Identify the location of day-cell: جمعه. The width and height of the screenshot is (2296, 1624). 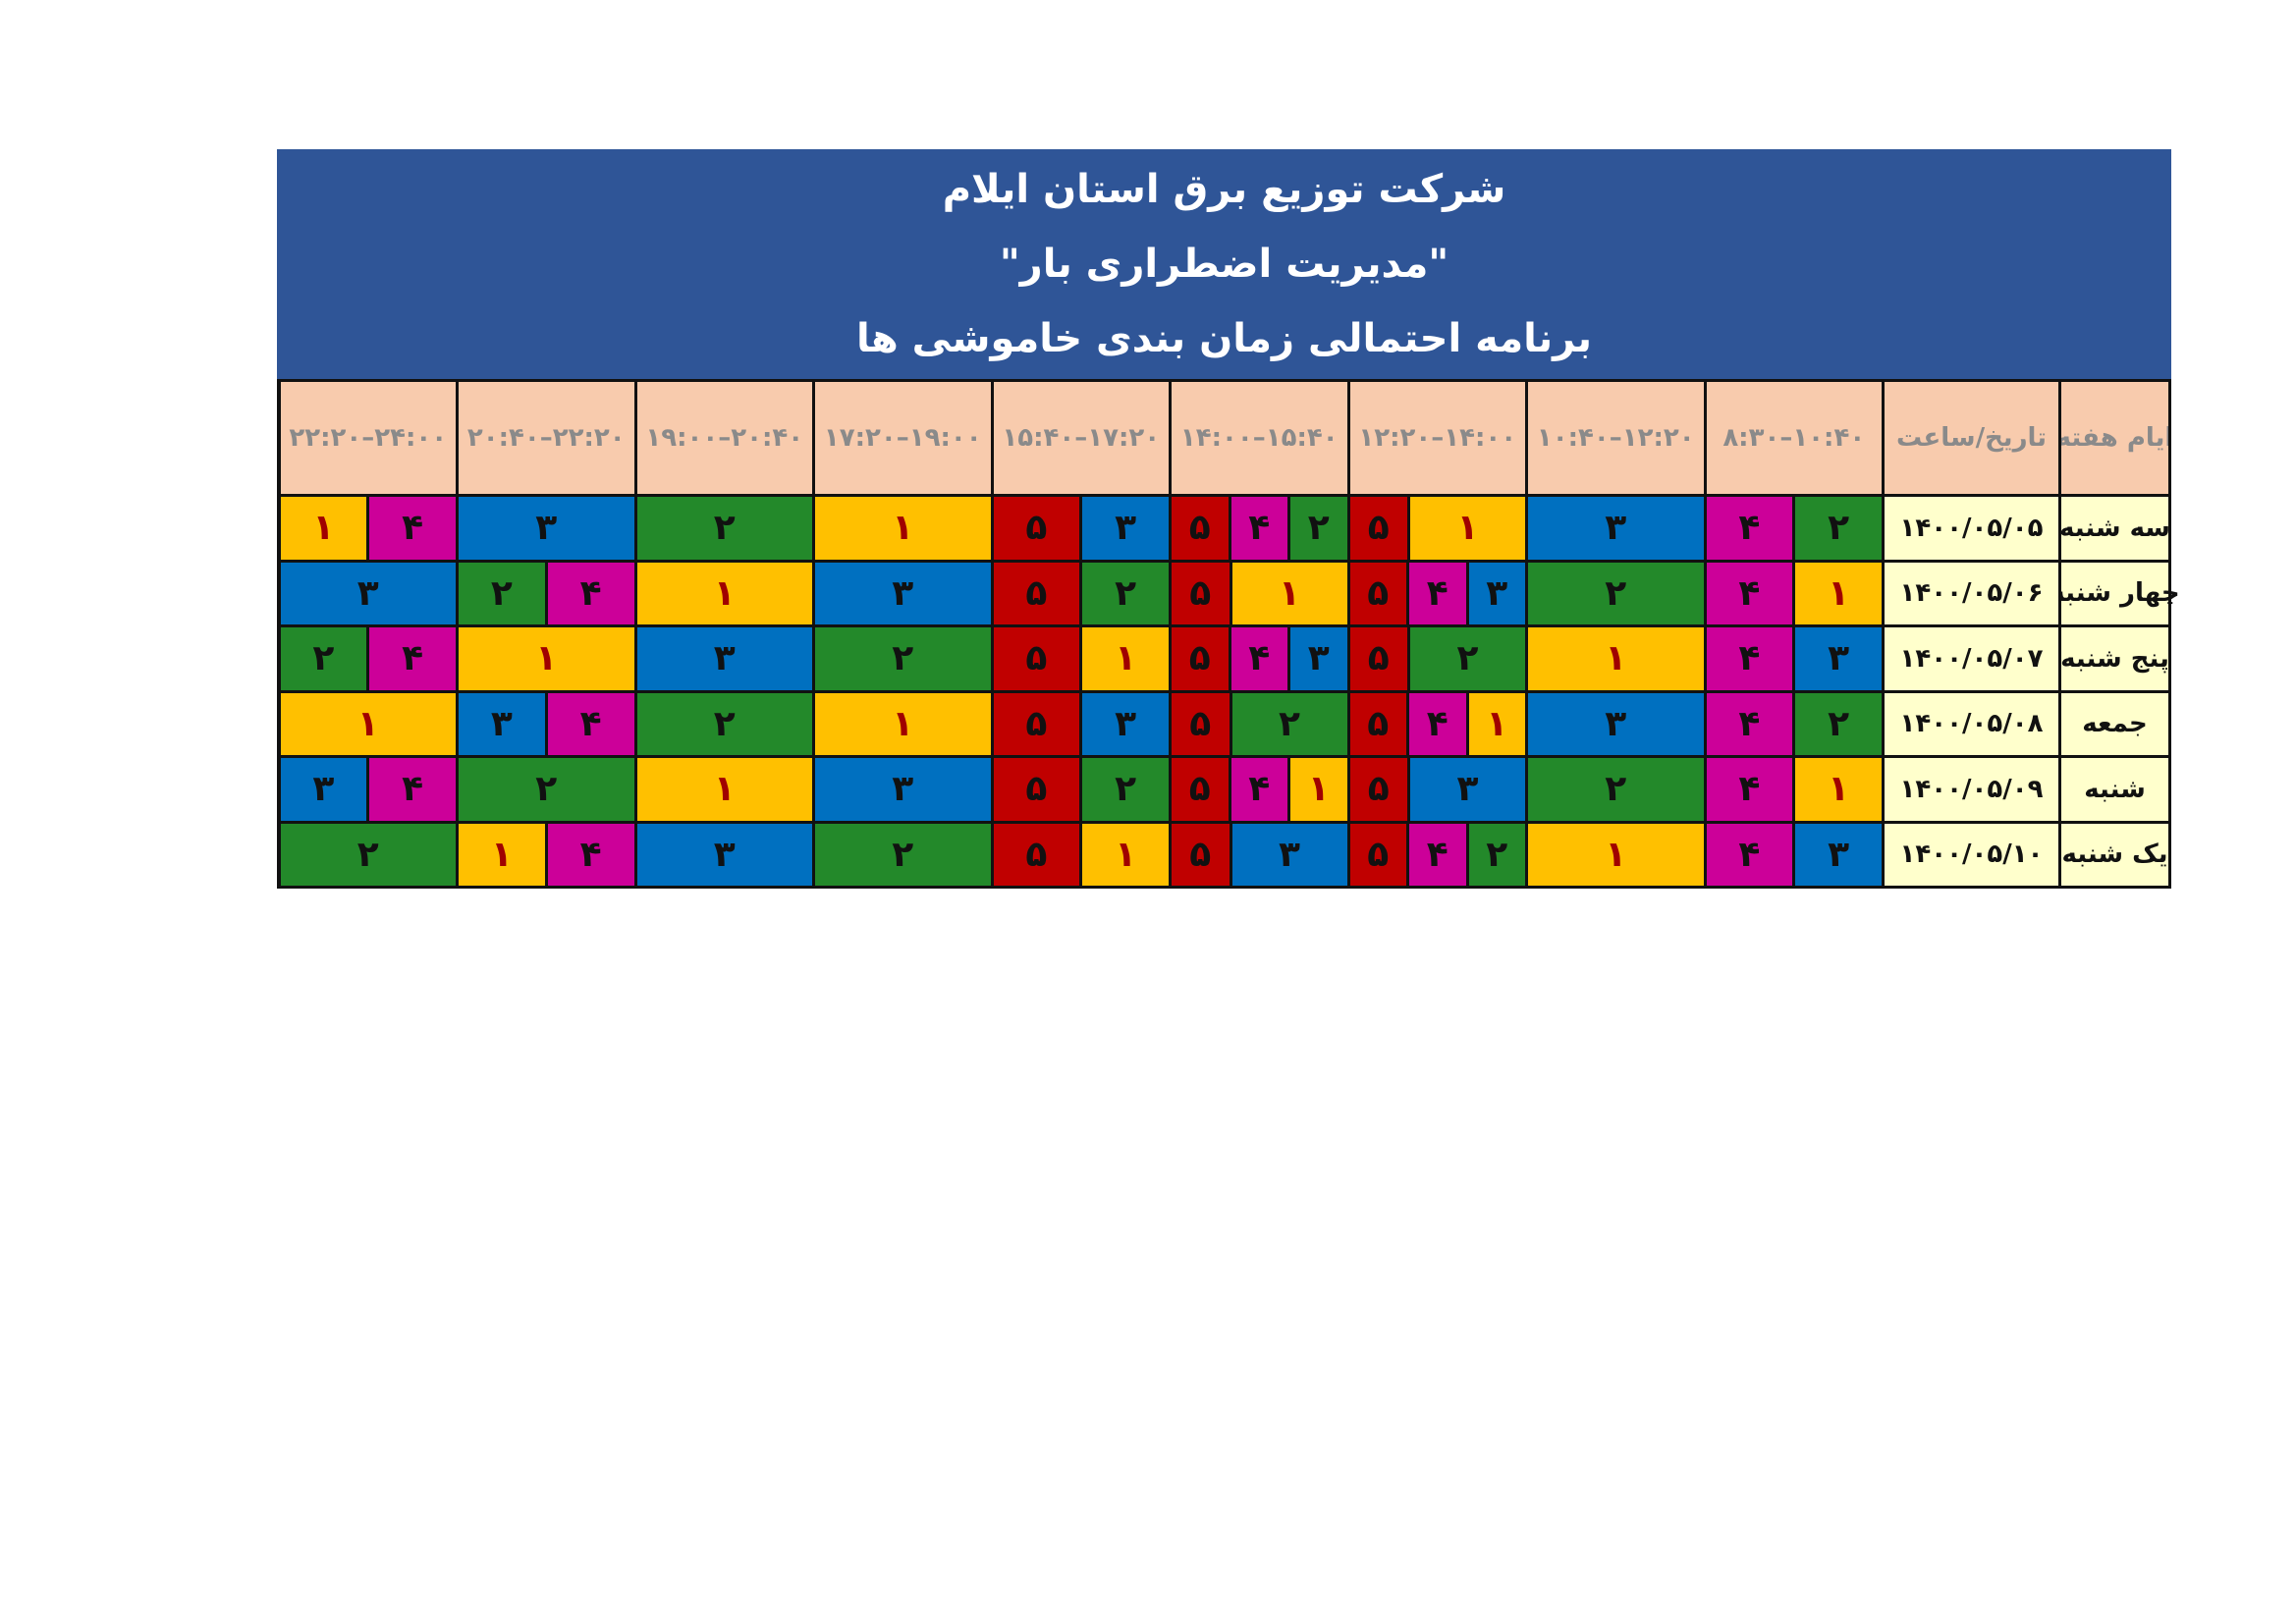
(2114, 725).